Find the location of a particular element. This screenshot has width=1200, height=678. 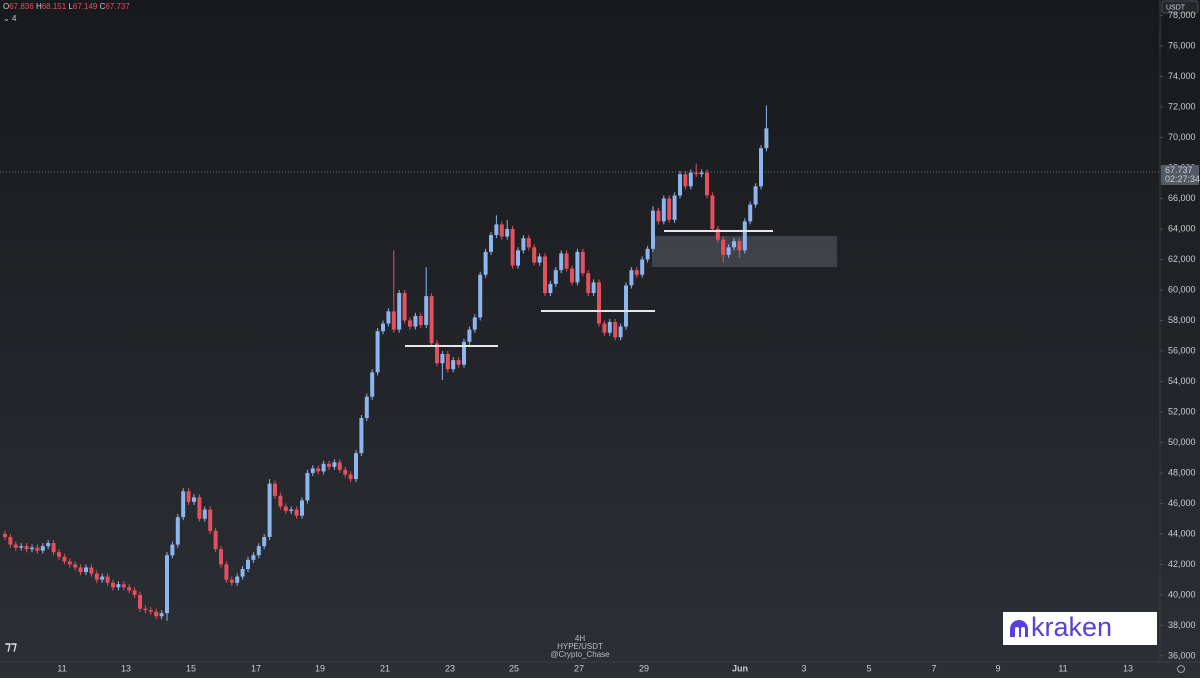

x-tick-label: 21 is located at coordinates (385, 668).